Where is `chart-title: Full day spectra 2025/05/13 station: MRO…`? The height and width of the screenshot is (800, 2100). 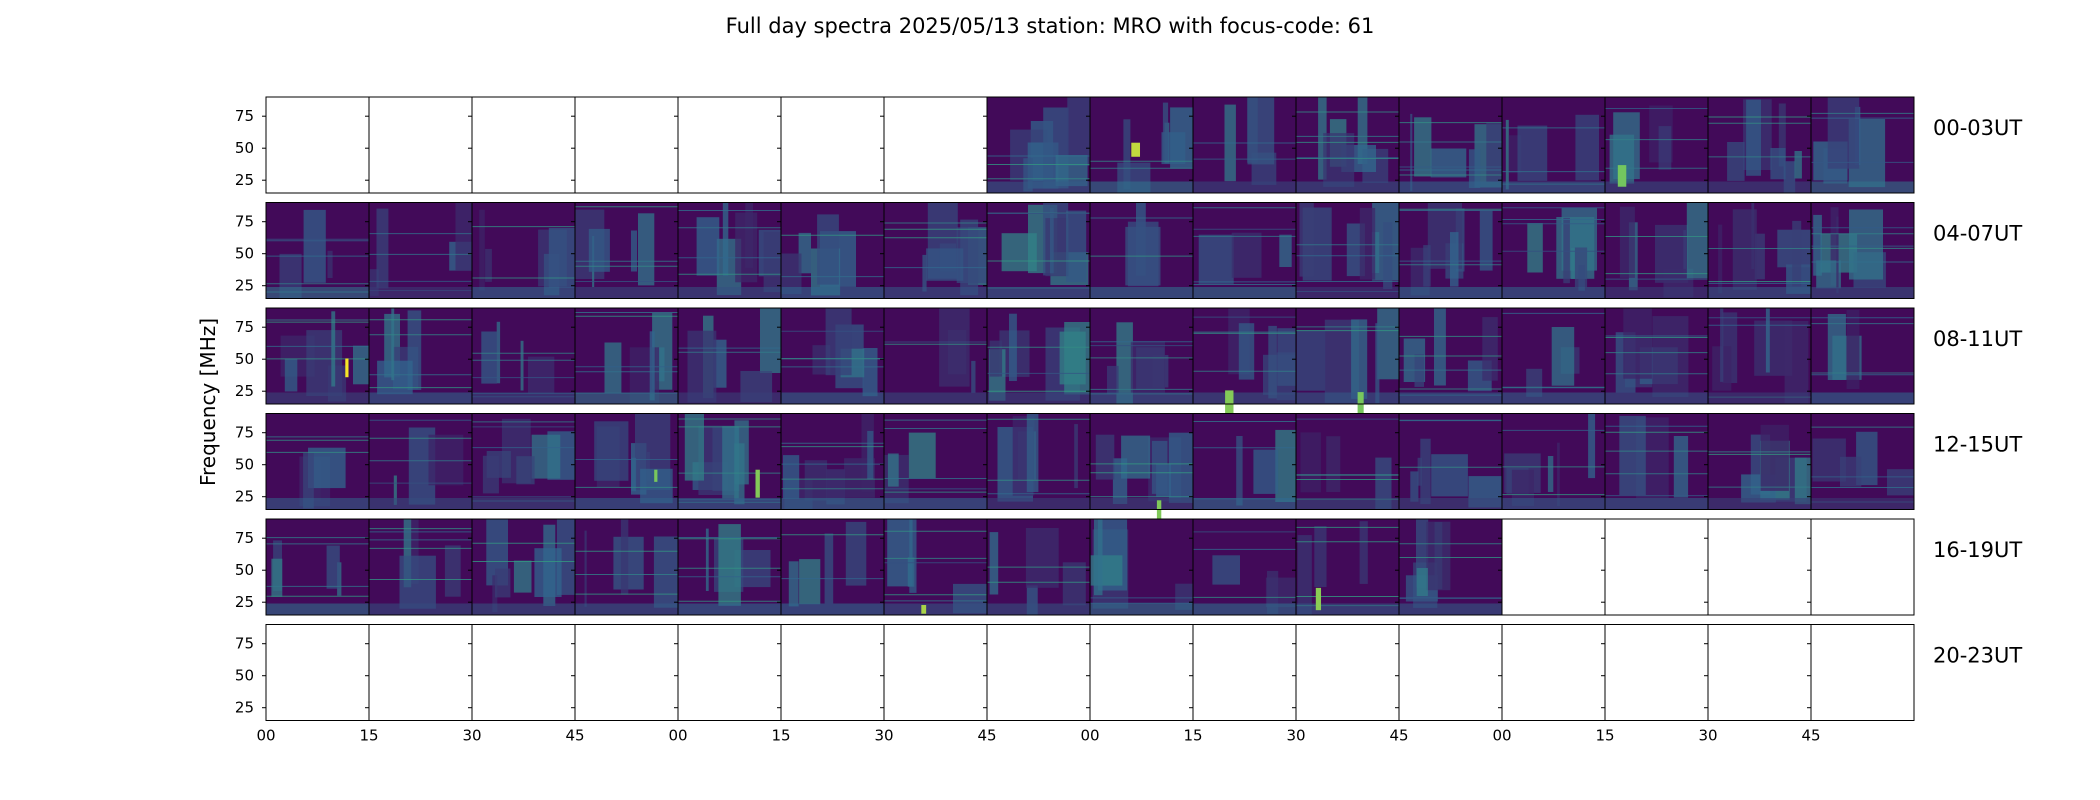
chart-title: Full day spectra 2025/05/13 station: MRO… is located at coordinates (1050, 26).